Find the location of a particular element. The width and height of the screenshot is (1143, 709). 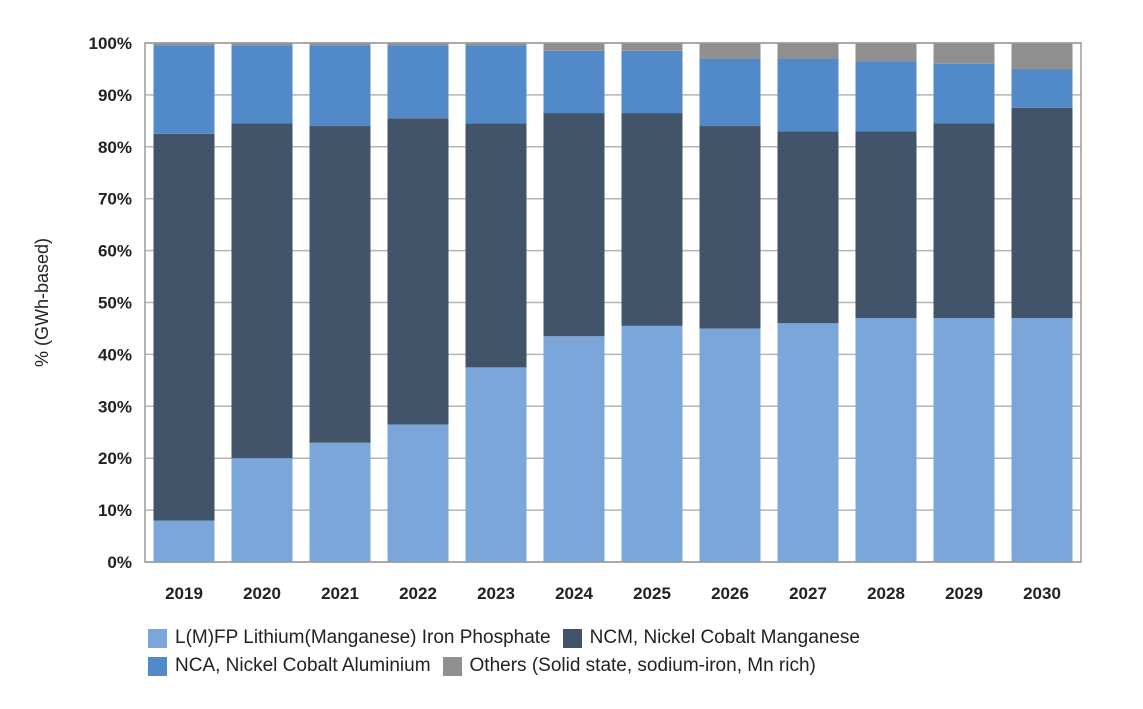

y-tick-label: 60% is located at coordinates (115, 251).